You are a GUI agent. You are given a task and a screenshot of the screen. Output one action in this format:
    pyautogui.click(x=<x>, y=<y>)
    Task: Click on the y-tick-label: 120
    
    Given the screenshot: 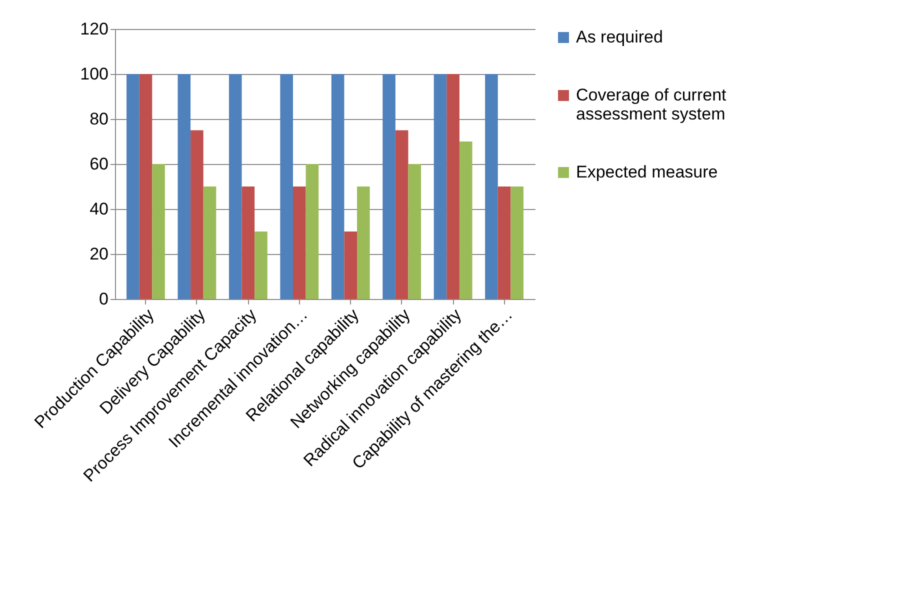 What is the action you would take?
    pyautogui.click(x=94, y=29)
    